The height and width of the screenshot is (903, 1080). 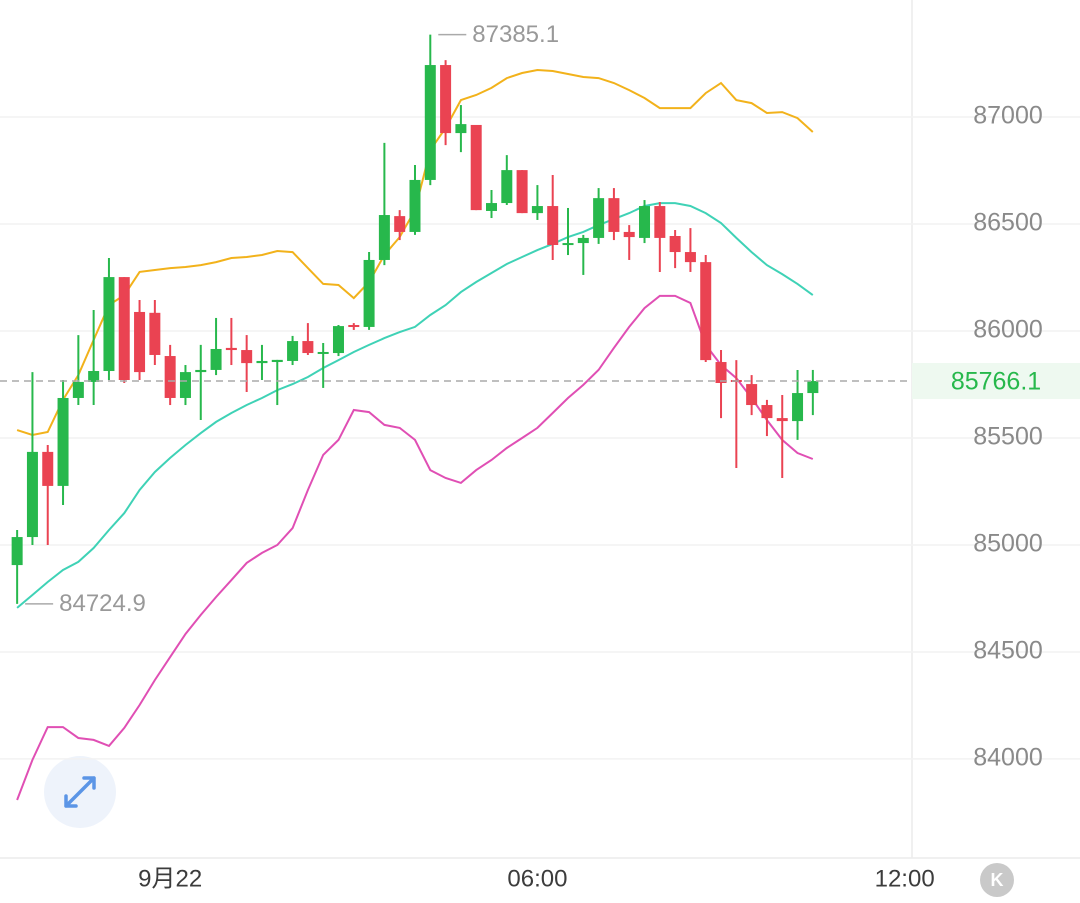 What do you see at coordinates (537, 878) in the screenshot?
I see `x-tick-label: 06:00` at bounding box center [537, 878].